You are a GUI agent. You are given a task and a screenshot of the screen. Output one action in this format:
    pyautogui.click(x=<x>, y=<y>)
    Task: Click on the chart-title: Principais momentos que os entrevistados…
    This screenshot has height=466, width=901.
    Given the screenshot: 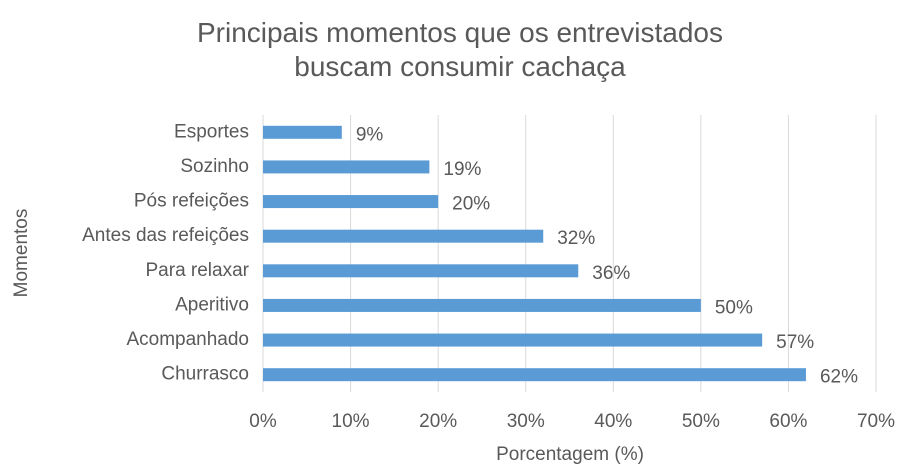 What is the action you would take?
    pyautogui.click(x=460, y=49)
    